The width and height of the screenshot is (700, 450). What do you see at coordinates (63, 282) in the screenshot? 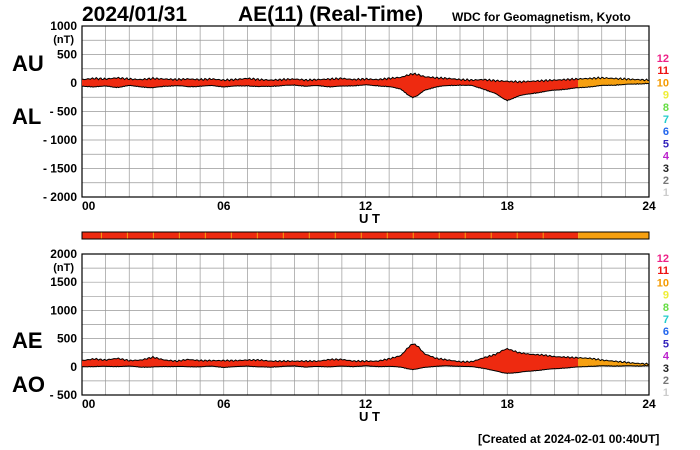
I see `y-tick-label: 1500` at bounding box center [63, 282].